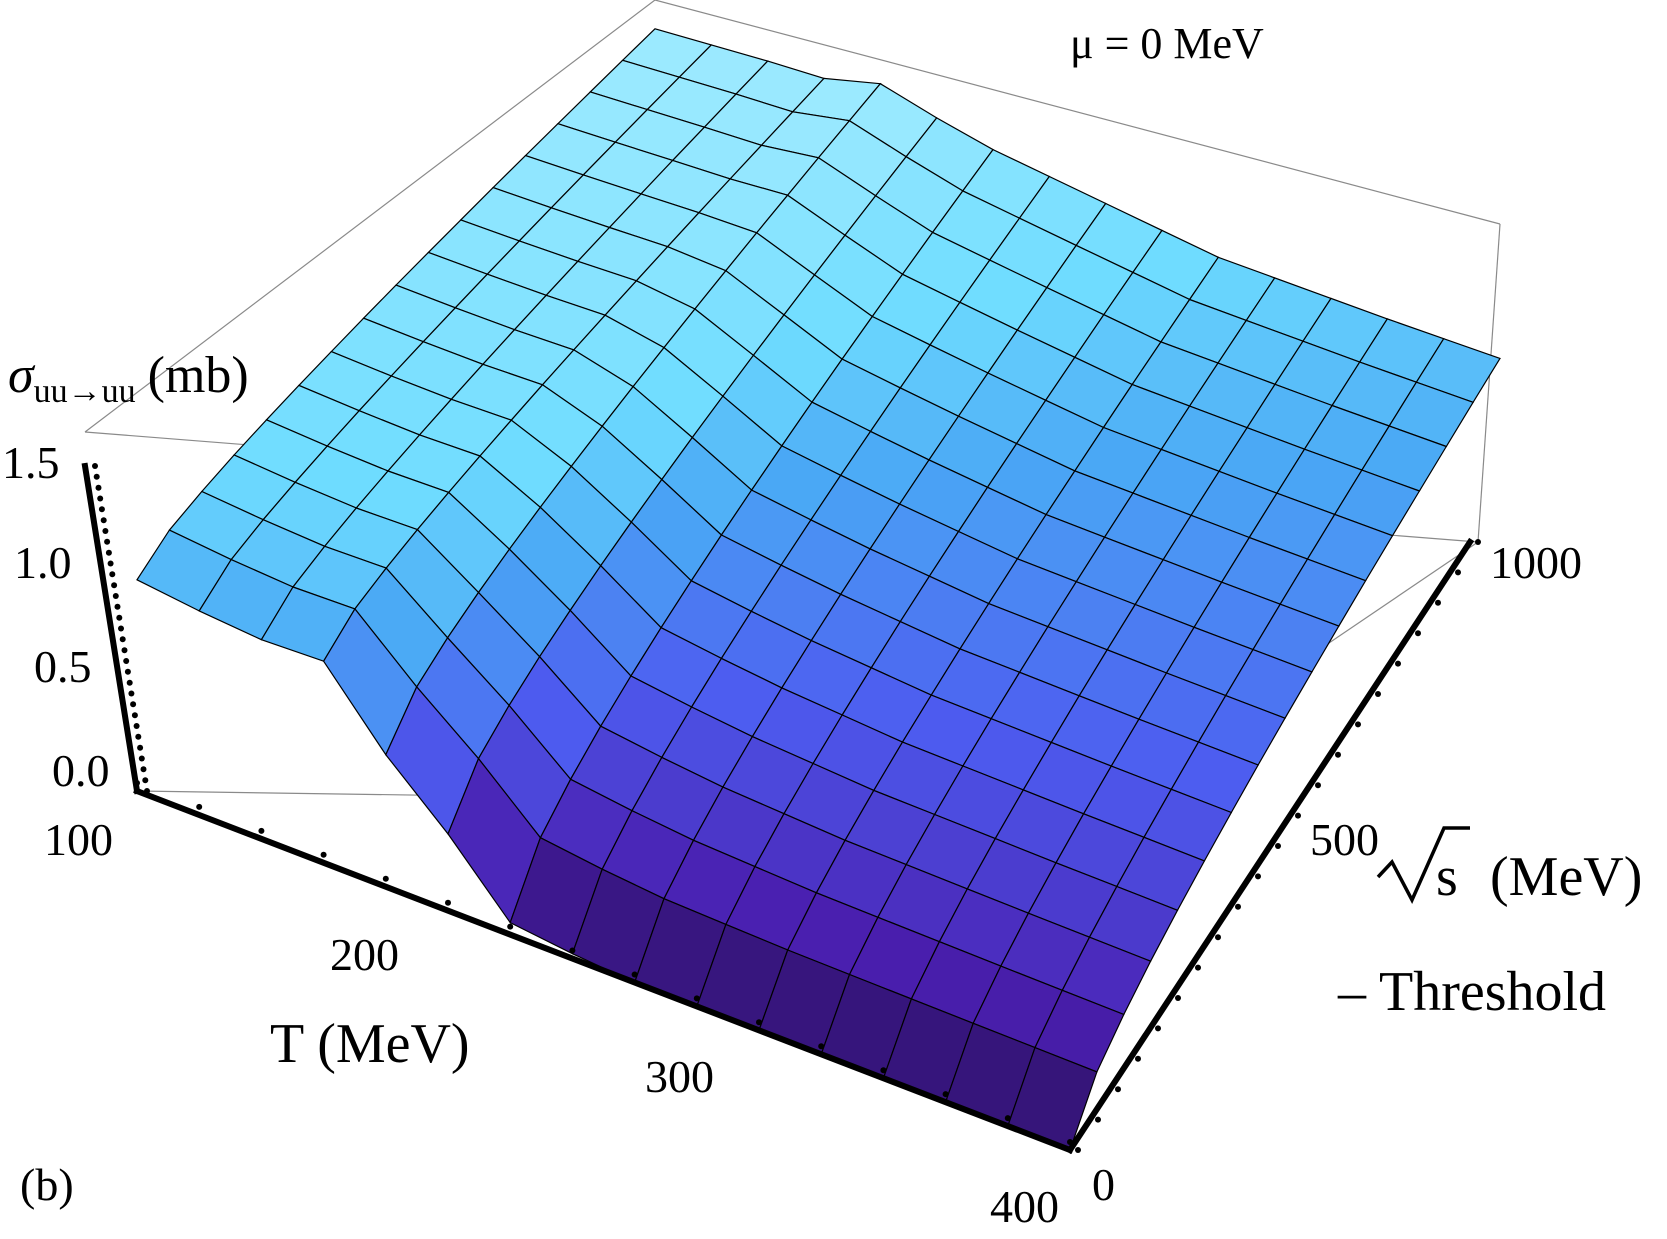 Image resolution: width=1667 pixels, height=1239 pixels. I want to click on z-tick-0-5: 0.5, so click(63, 666).